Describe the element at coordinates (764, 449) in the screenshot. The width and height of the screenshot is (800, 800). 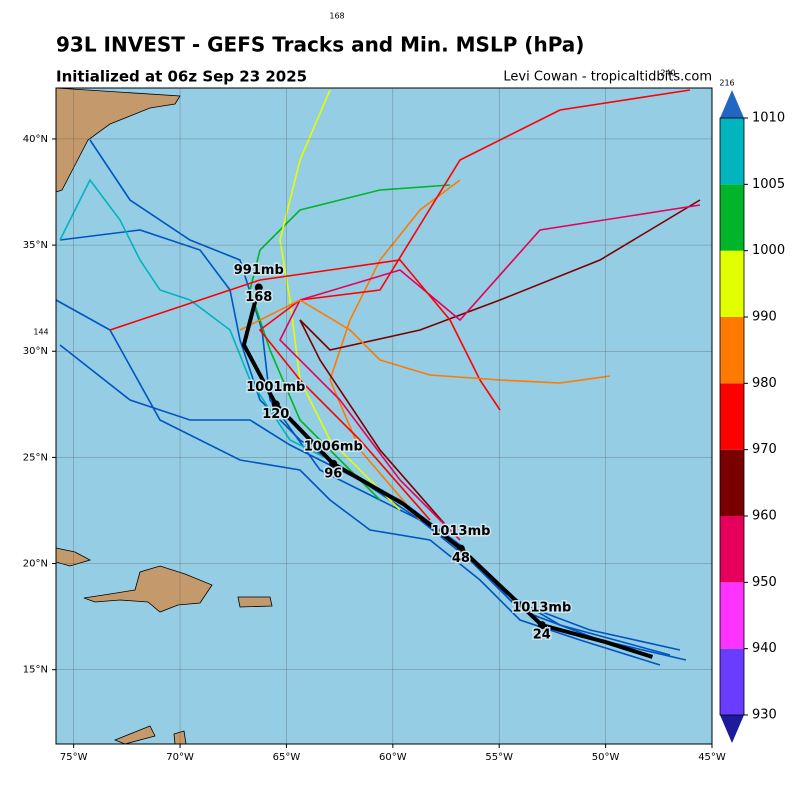
I see `colorbar-label: 970` at that location.